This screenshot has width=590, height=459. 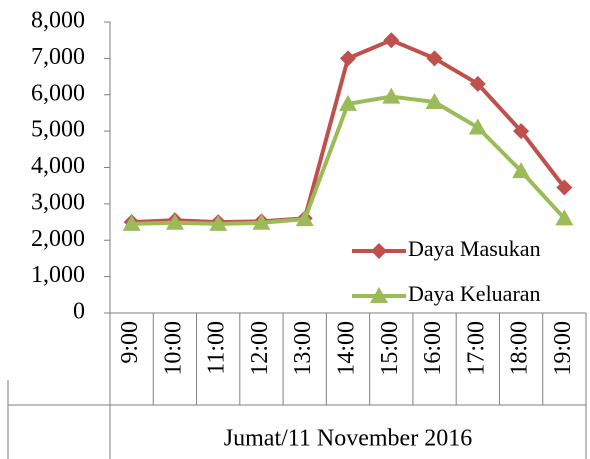 What do you see at coordinates (58, 239) in the screenshot?
I see `y-tick-label: 2,000` at bounding box center [58, 239].